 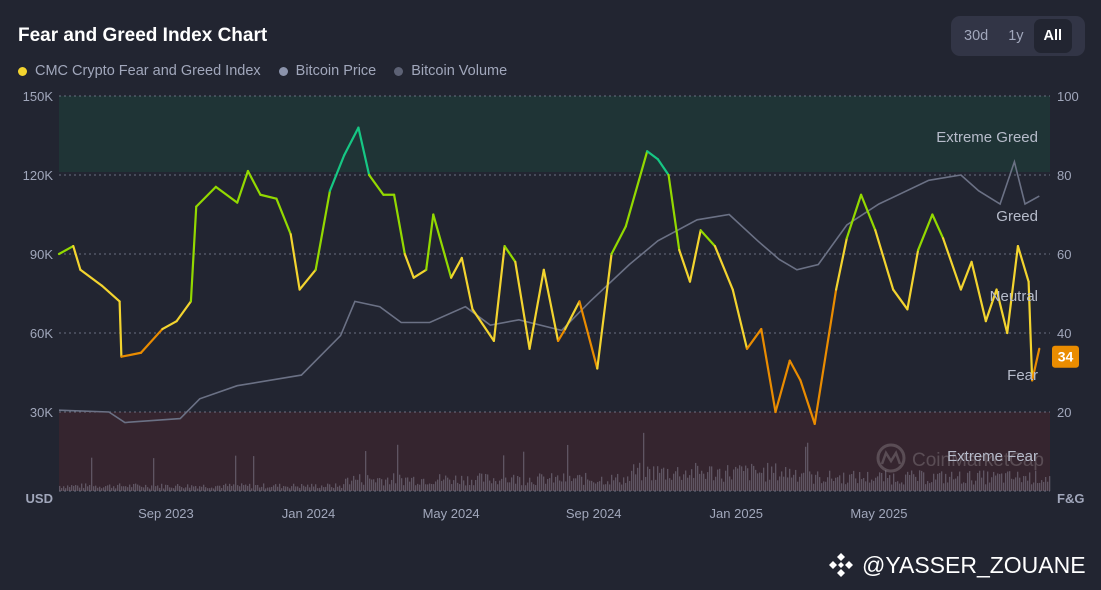 What do you see at coordinates (1068, 96) in the screenshot?
I see `right-axis-tick: 100` at bounding box center [1068, 96].